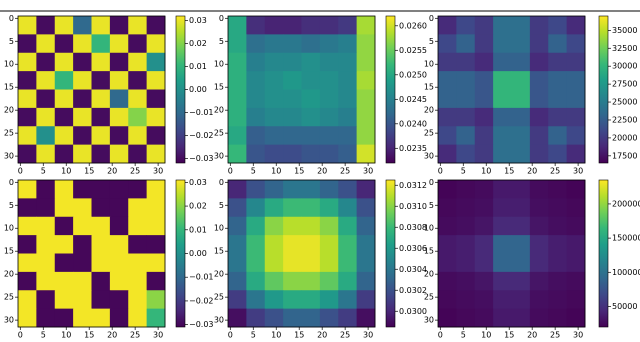  Describe the element at coordinates (413, 185) in the screenshot. I see `colorbar-tick-label: 0.0312` at that location.